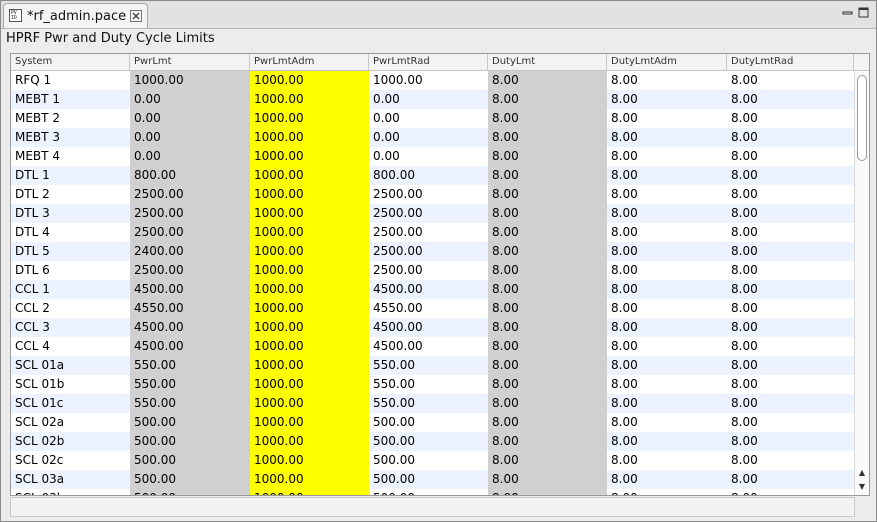 The width and height of the screenshot is (877, 522). Describe the element at coordinates (432, 507) in the screenshot. I see `horizontal-scrollbar` at that location.